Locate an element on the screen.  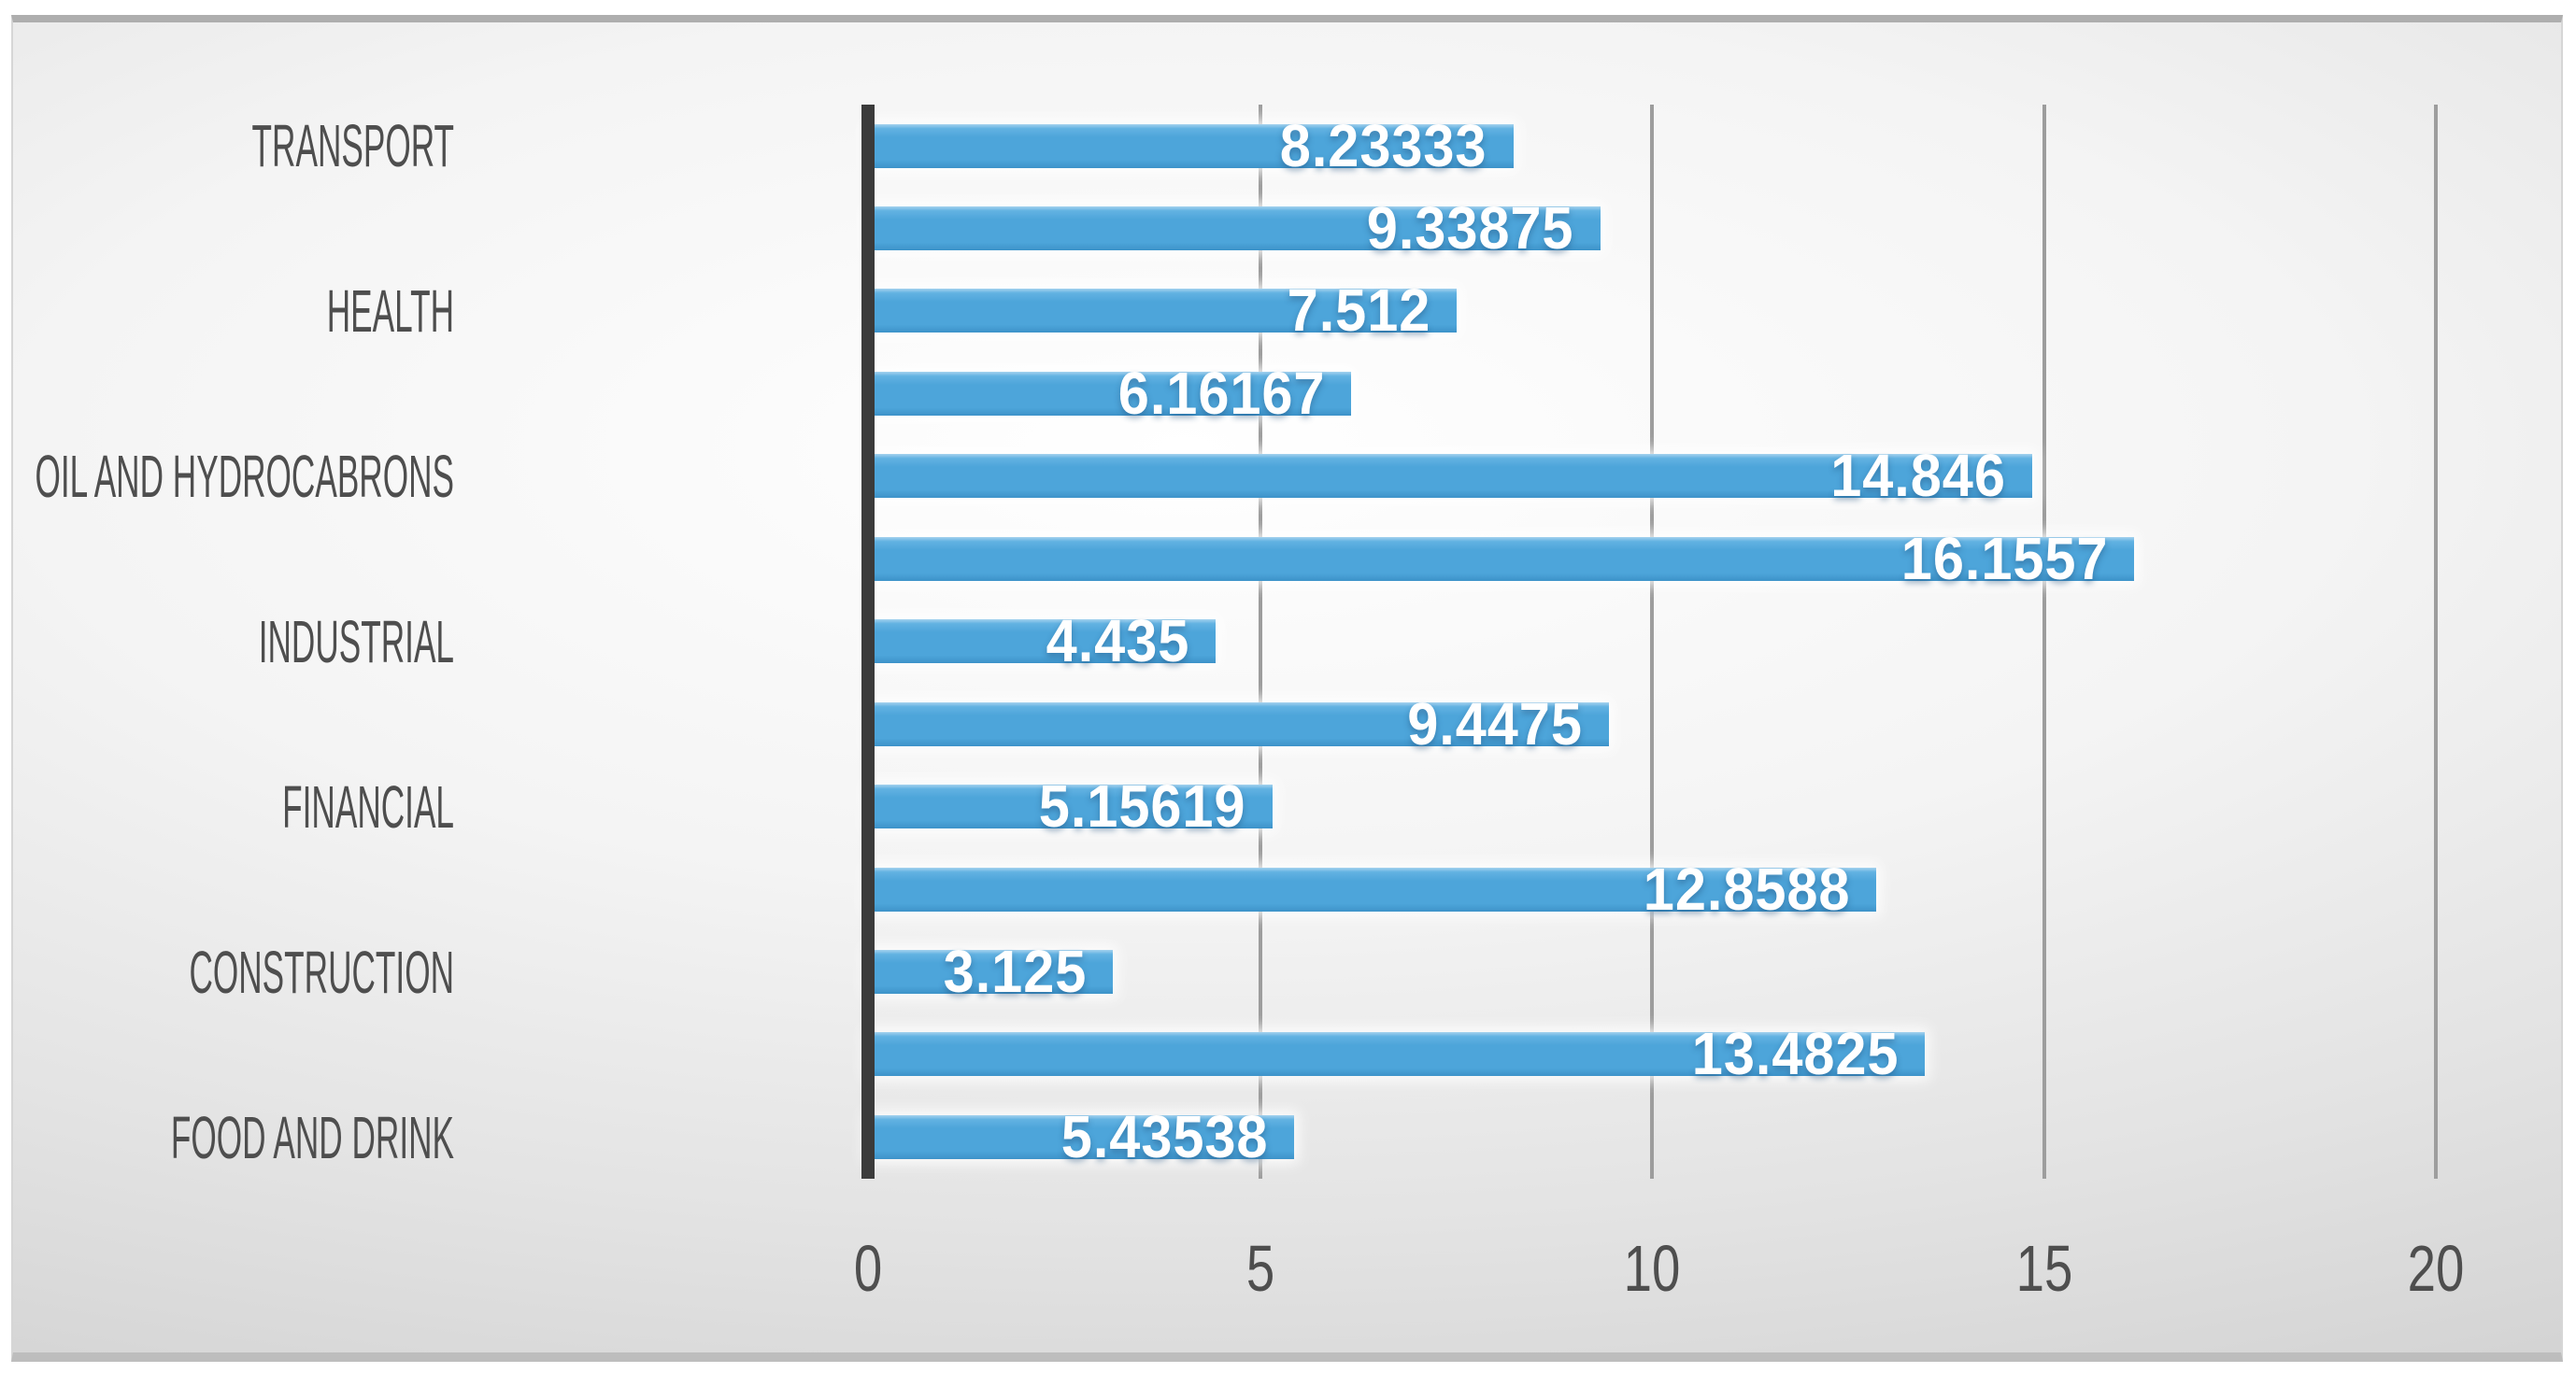
category-label: TRANSPORT is located at coordinates (353, 145).